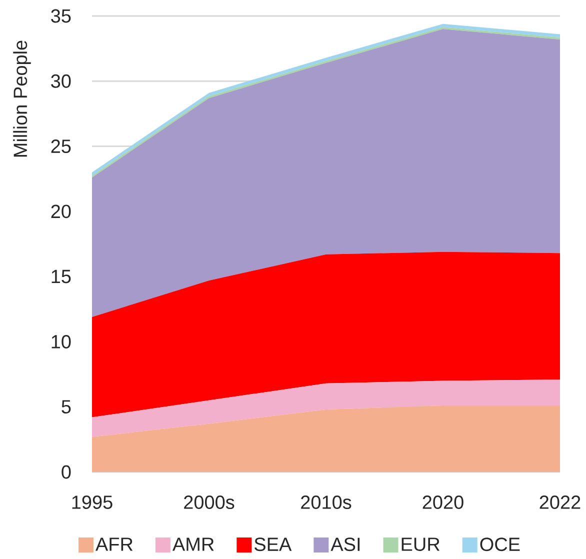 This screenshot has height=559, width=586. Describe the element at coordinates (61, 211) in the screenshot. I see `y-tick-label: 20` at that location.